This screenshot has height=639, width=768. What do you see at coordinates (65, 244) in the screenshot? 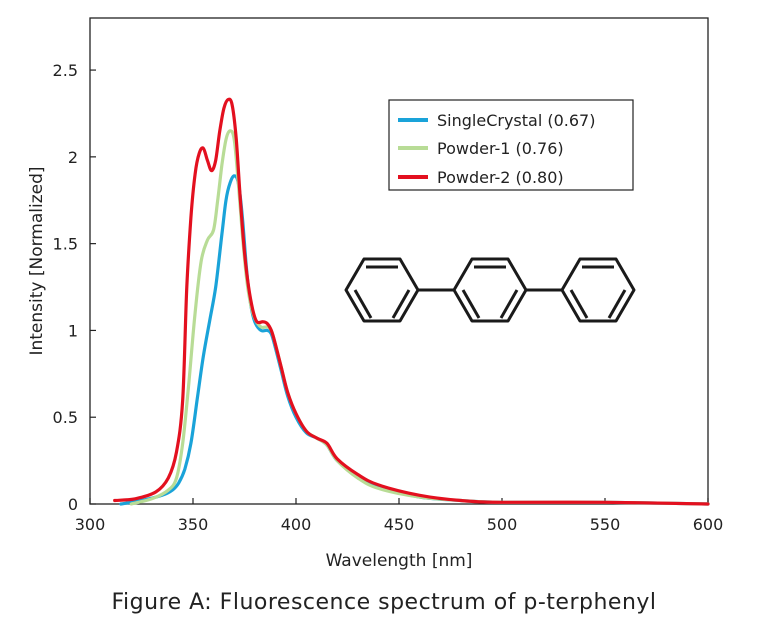
I see `y-tick-label: 1.5` at bounding box center [65, 244].